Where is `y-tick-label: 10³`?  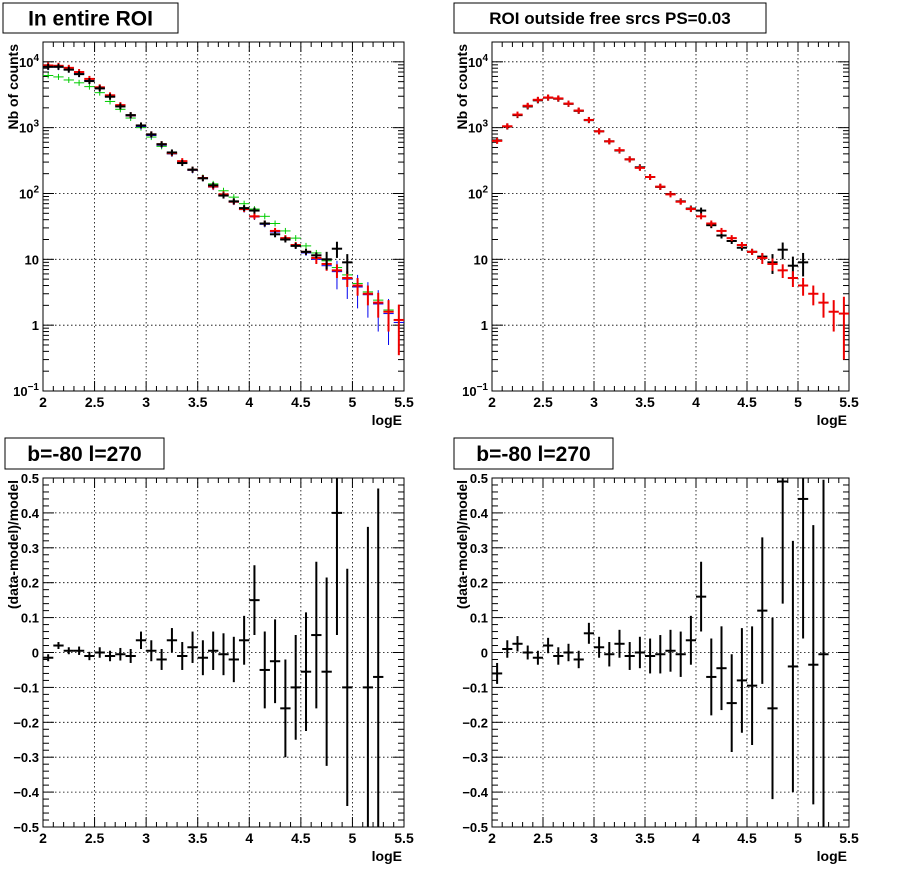
y-tick-label: 10³ is located at coordinates (29, 127).